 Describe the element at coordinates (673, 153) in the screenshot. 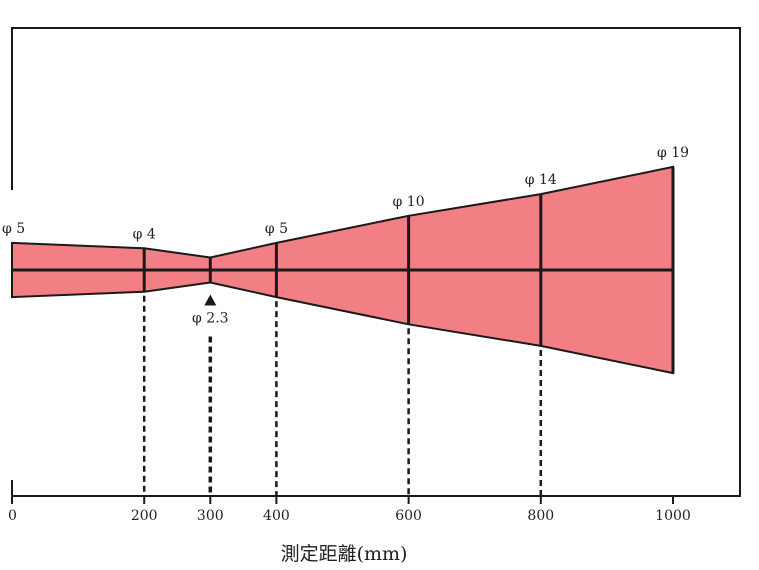

I see `diameter-label: φ 19` at that location.